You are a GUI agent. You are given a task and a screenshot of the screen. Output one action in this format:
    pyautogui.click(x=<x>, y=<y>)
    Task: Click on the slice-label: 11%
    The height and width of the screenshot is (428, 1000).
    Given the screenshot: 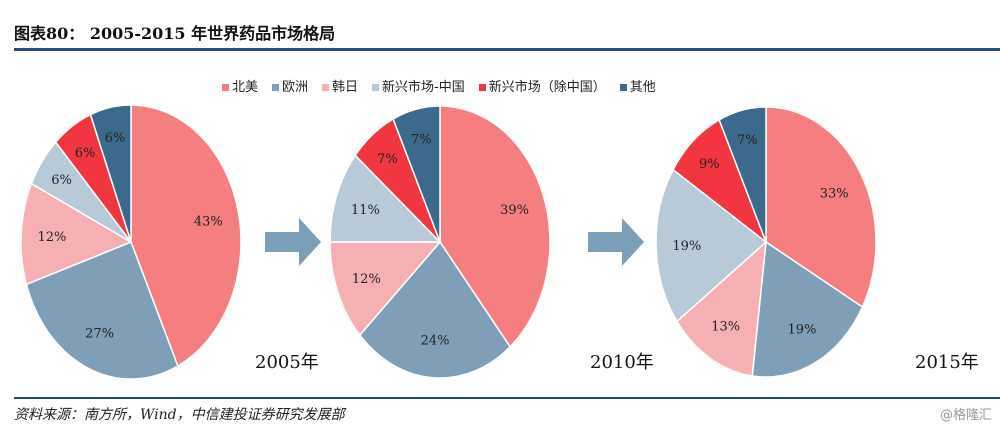 What is the action you would take?
    pyautogui.click(x=365, y=210)
    